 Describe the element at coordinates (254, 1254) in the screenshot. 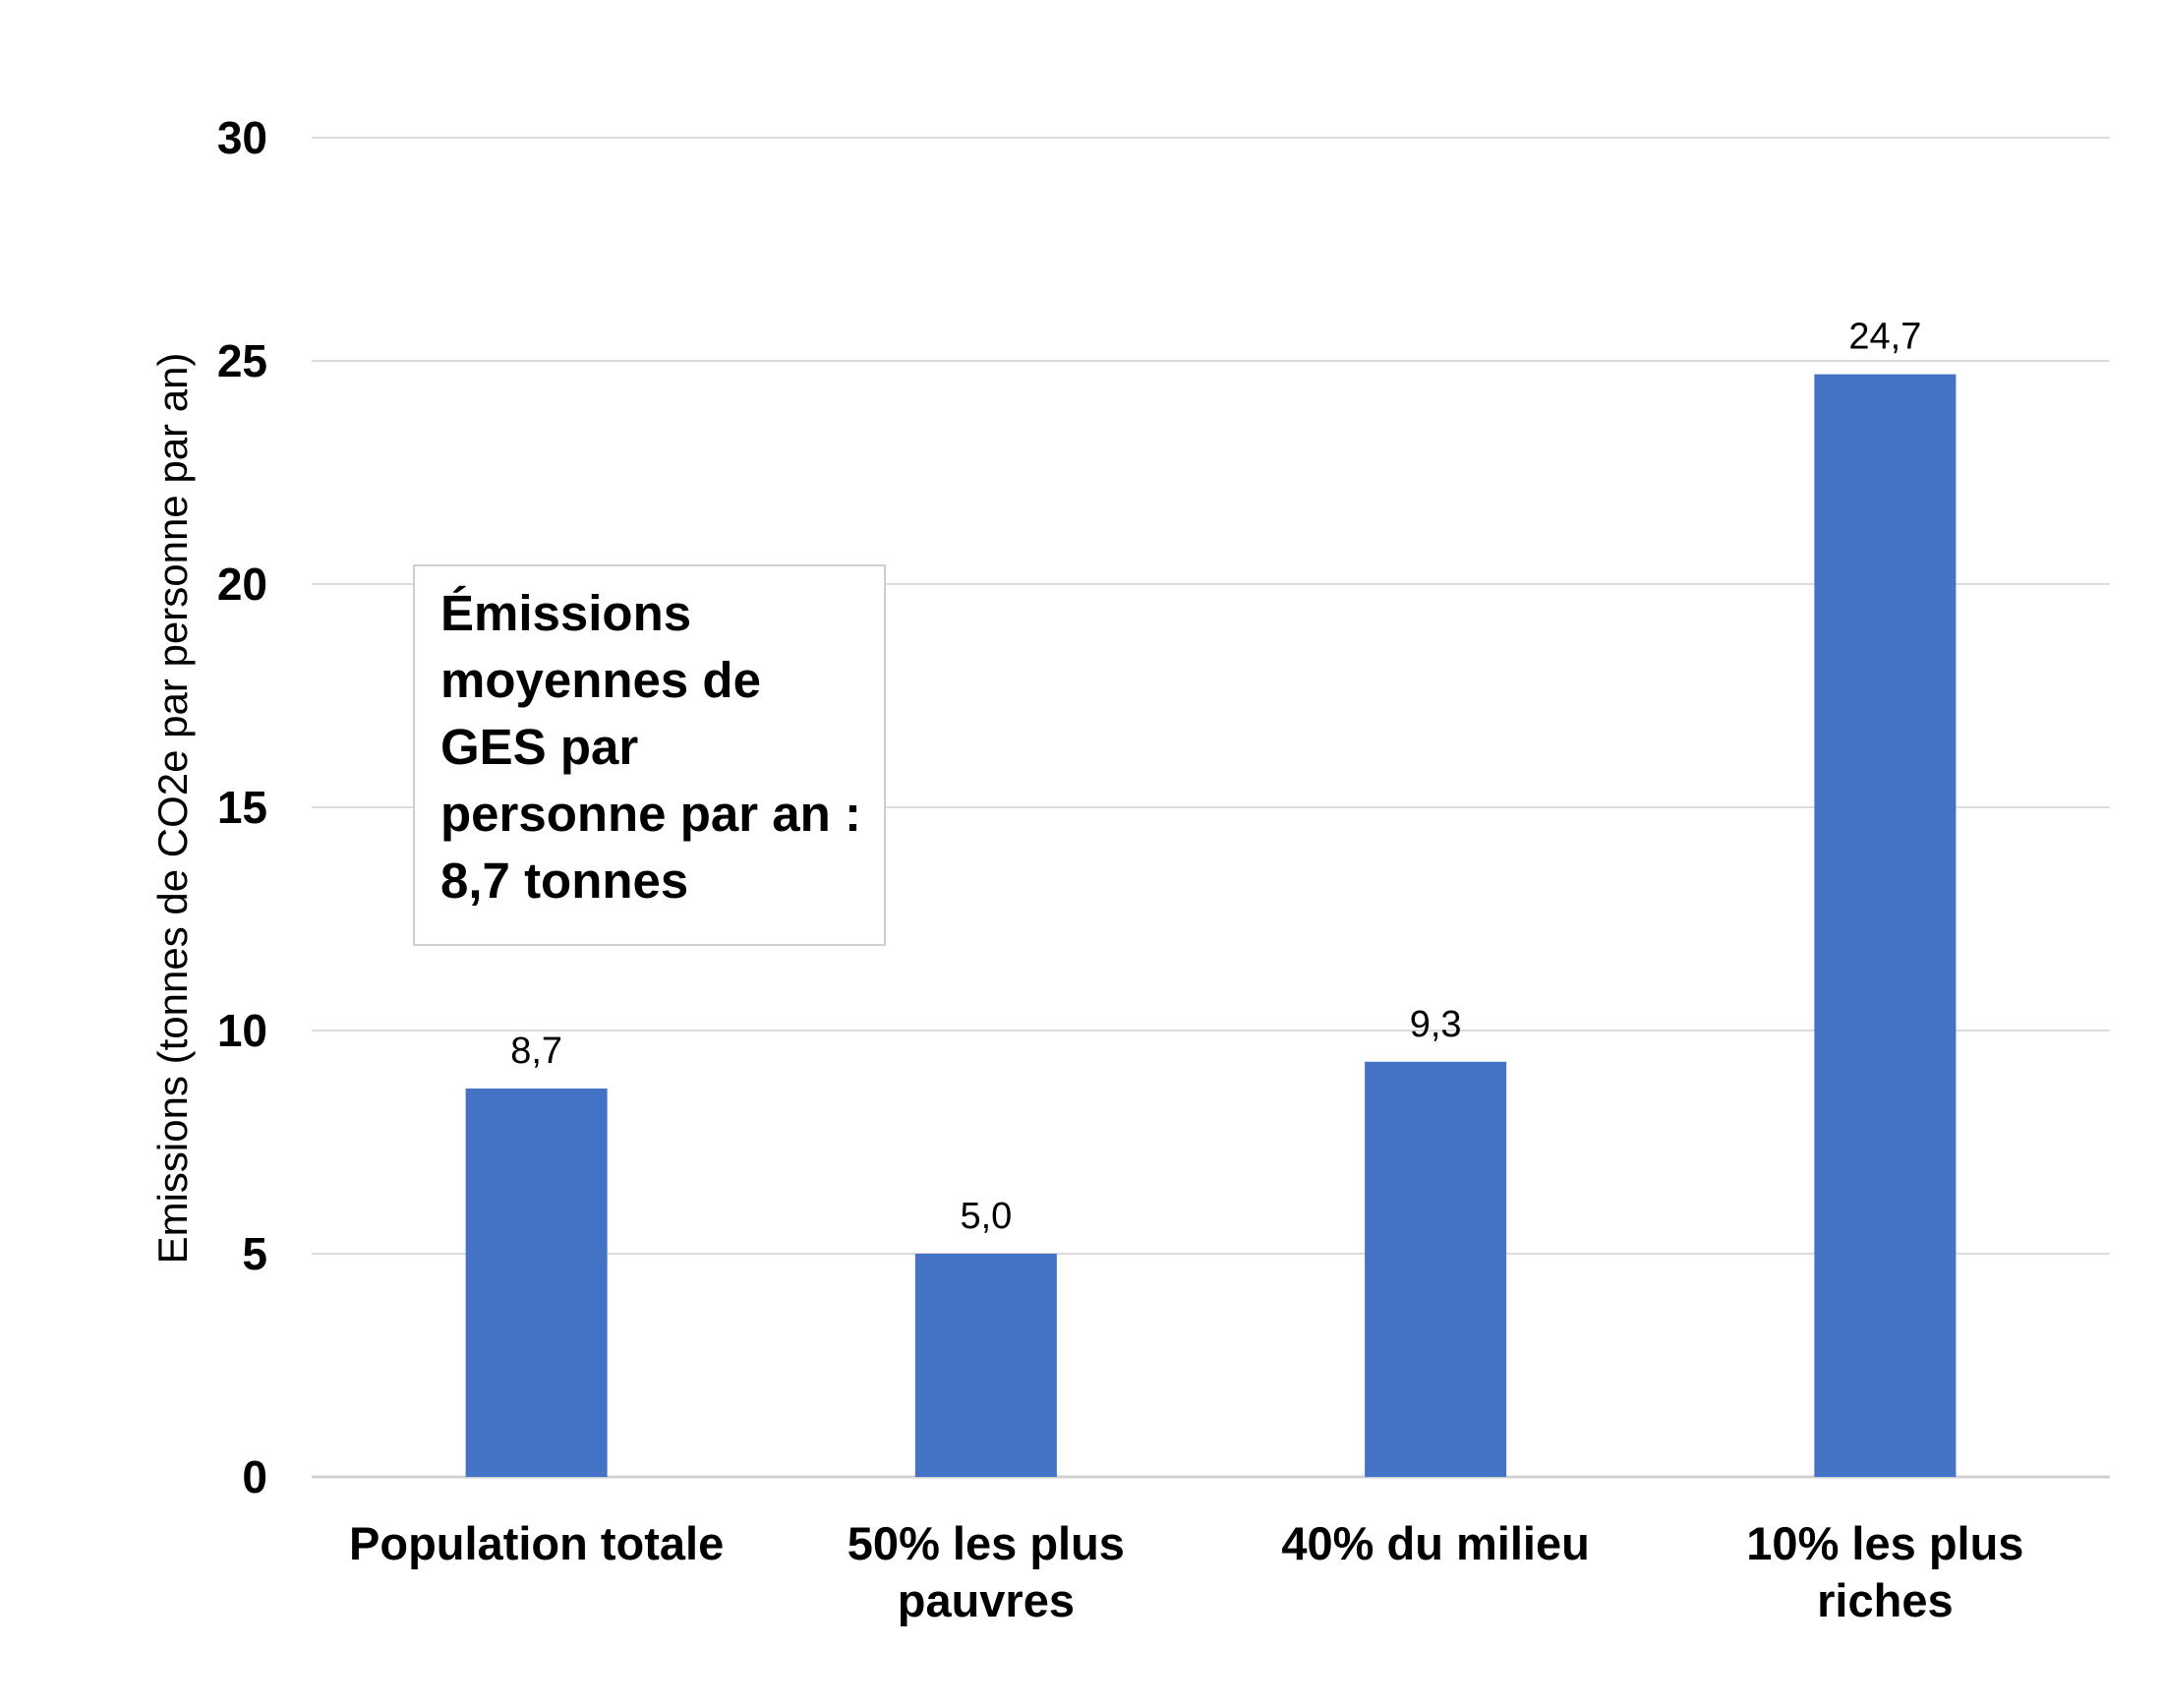

I see `y-tick-label: 5` at that location.